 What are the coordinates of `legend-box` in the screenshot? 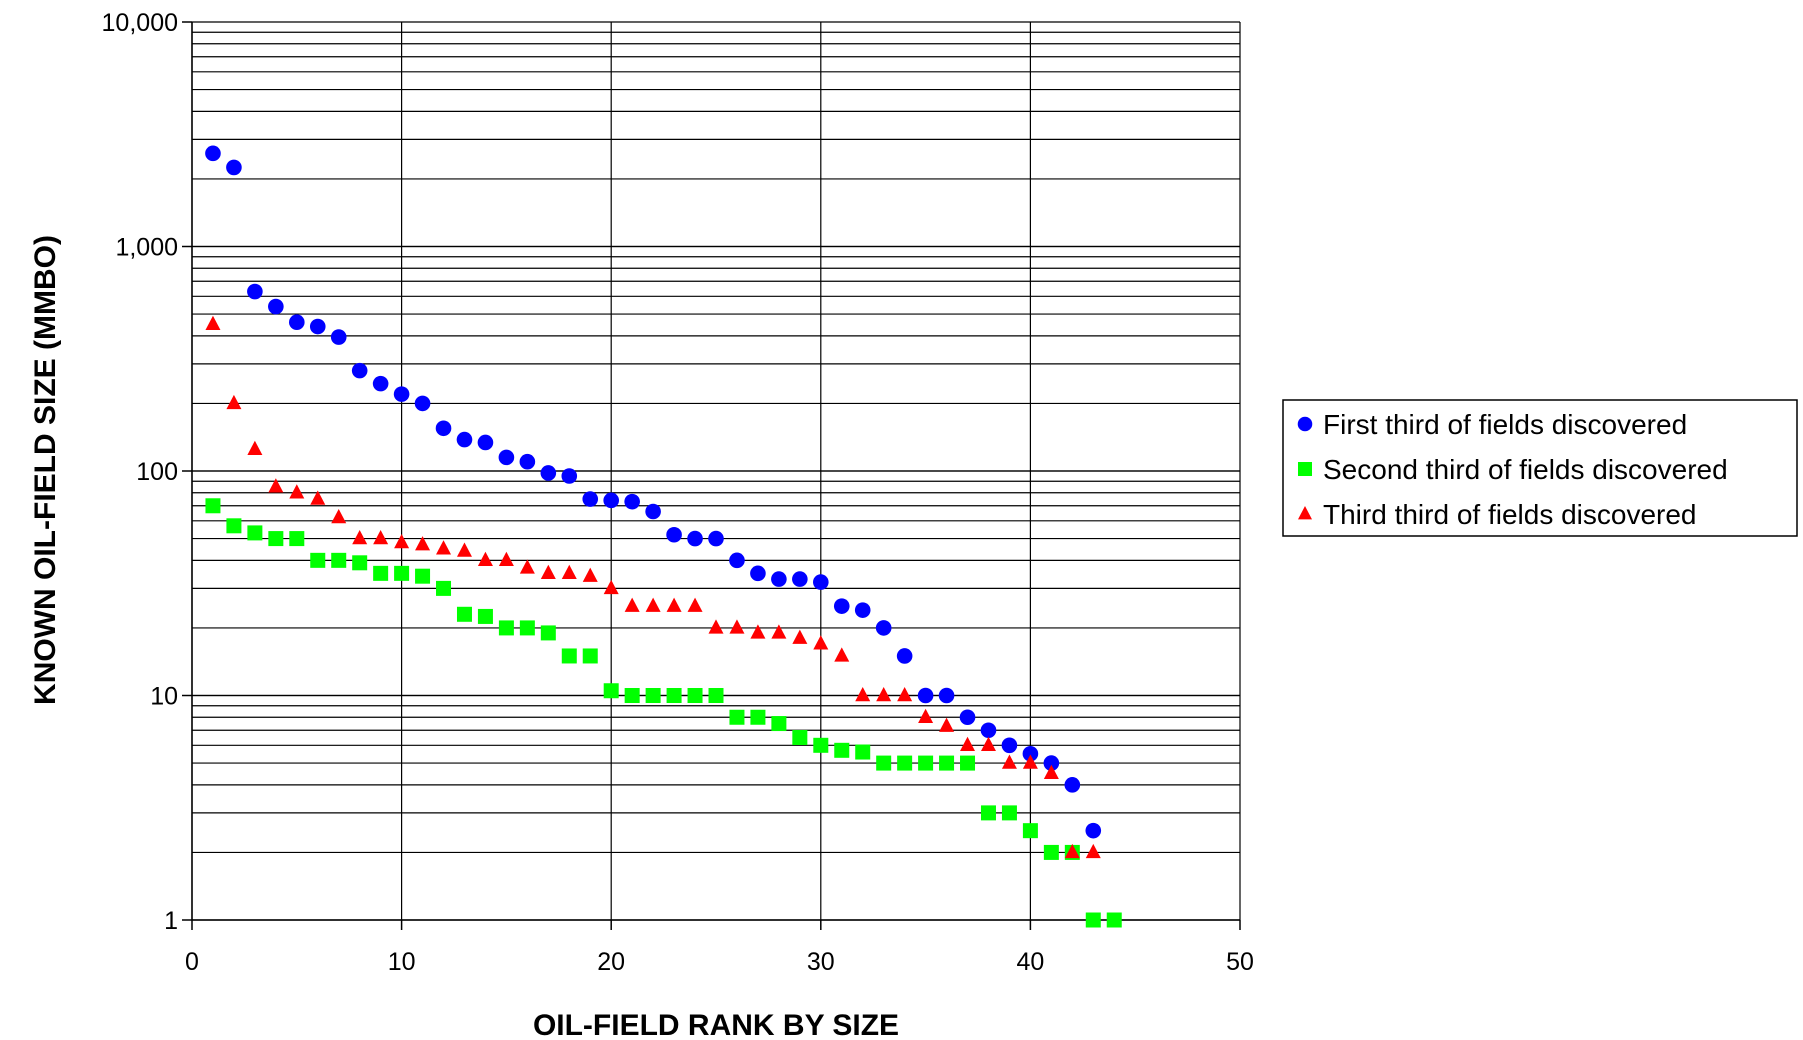 It's located at (1540, 468).